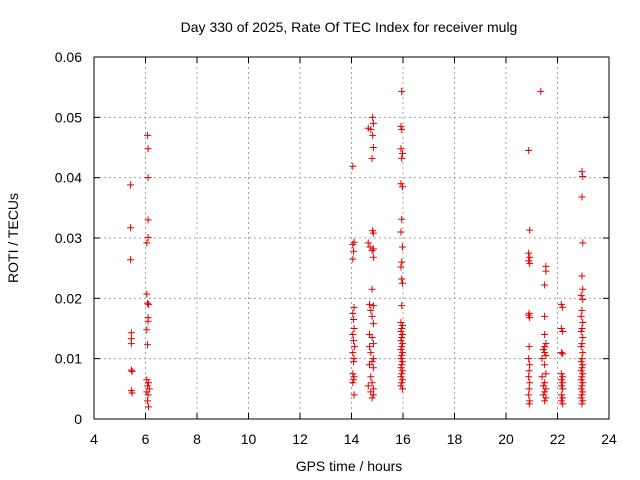  I want to click on y-tick-label: 0.04, so click(68, 178).